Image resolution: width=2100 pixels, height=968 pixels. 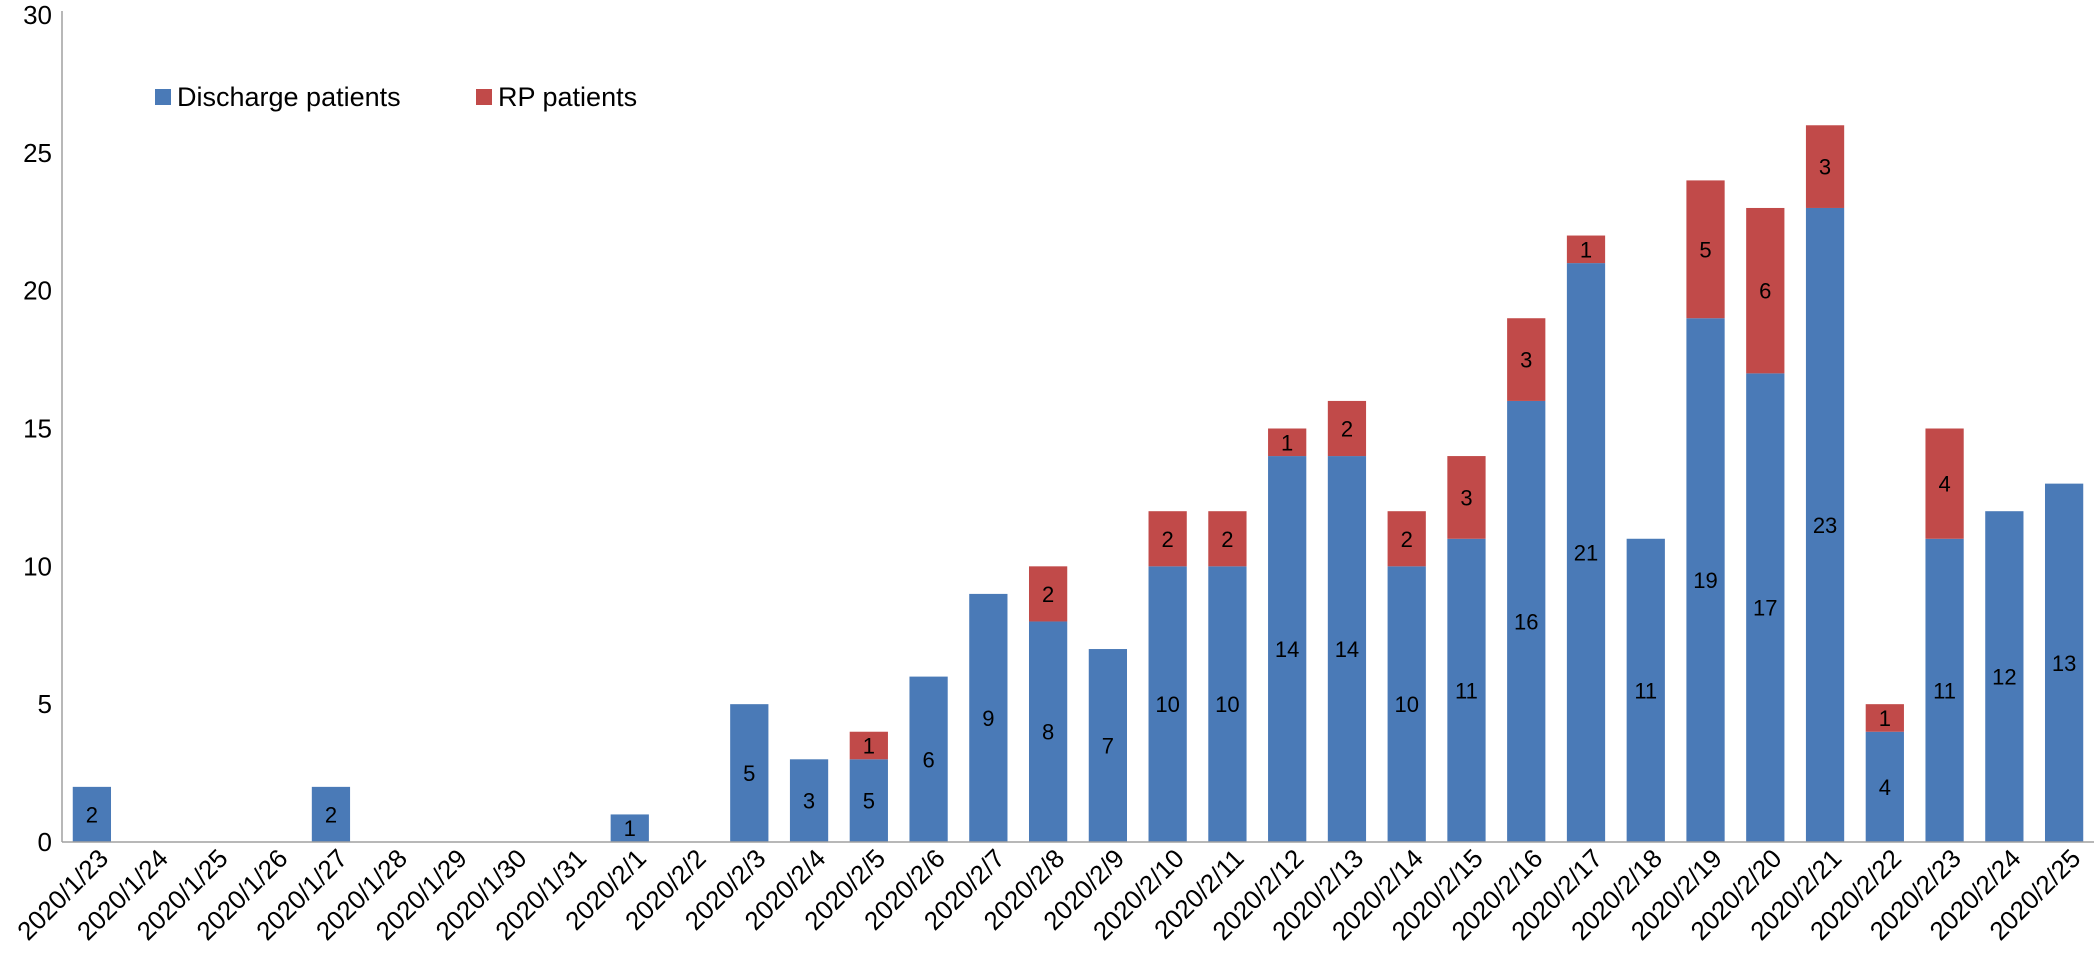 I want to click on y-tick-label: 10, so click(x=37, y=566).